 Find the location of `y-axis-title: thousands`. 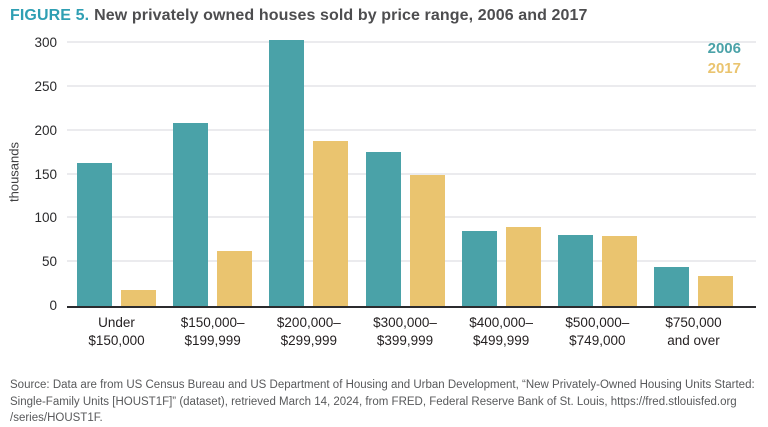

y-axis-title: thousands is located at coordinates (14, 172).